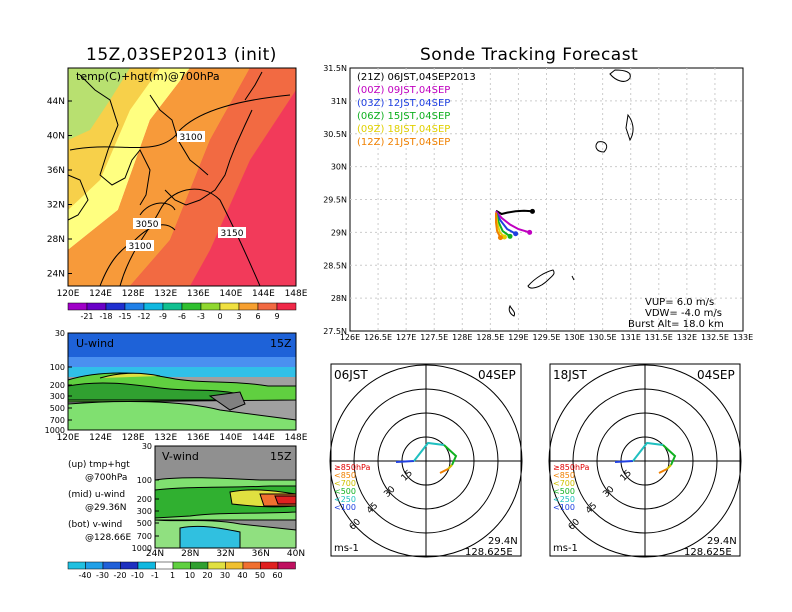  I want to click on x-tick-label: 126E, so click(350, 337).